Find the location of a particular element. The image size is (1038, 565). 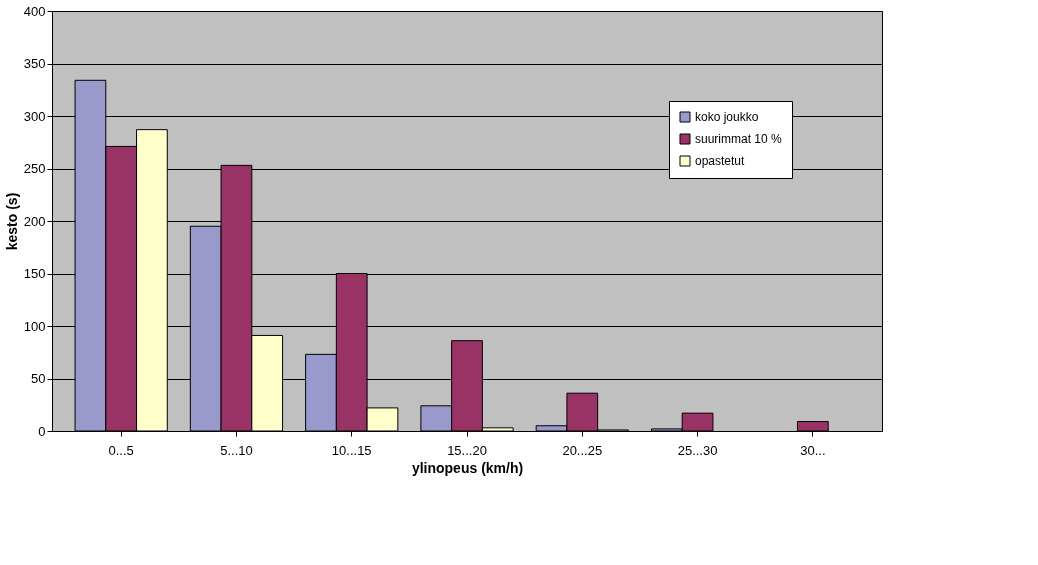

x-tick-label: 15...20 is located at coordinates (467, 450).